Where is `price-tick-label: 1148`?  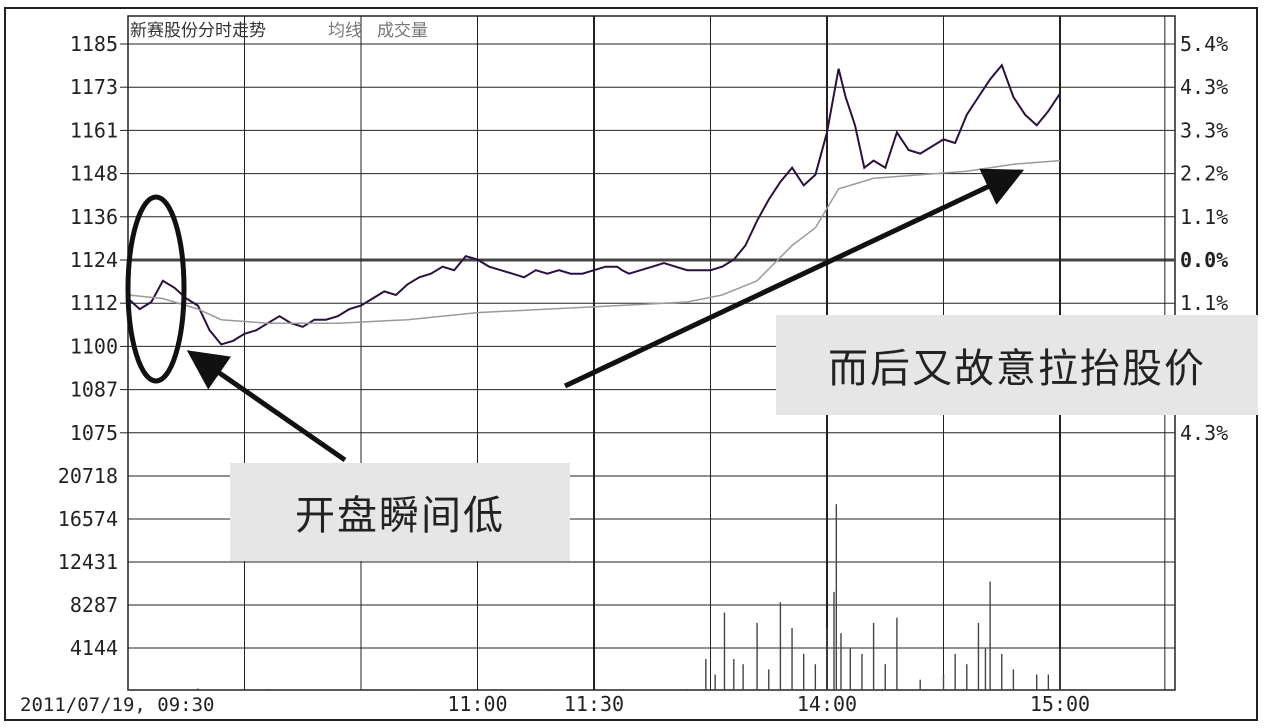 price-tick-label: 1148 is located at coordinates (94, 174).